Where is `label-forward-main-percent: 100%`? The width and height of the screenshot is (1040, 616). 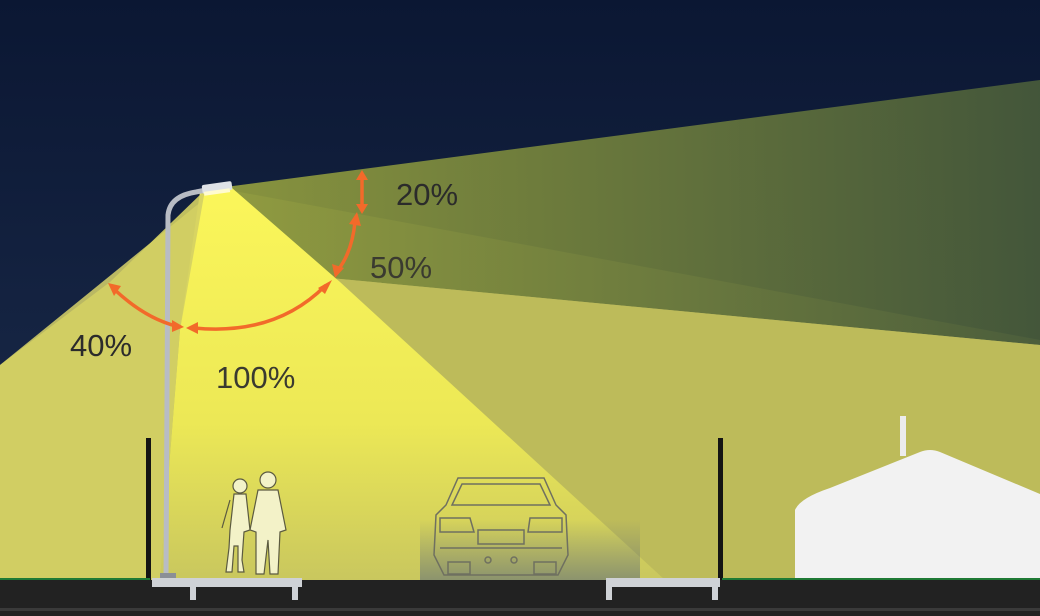
label-forward-main-percent: 100% is located at coordinates (255, 377).